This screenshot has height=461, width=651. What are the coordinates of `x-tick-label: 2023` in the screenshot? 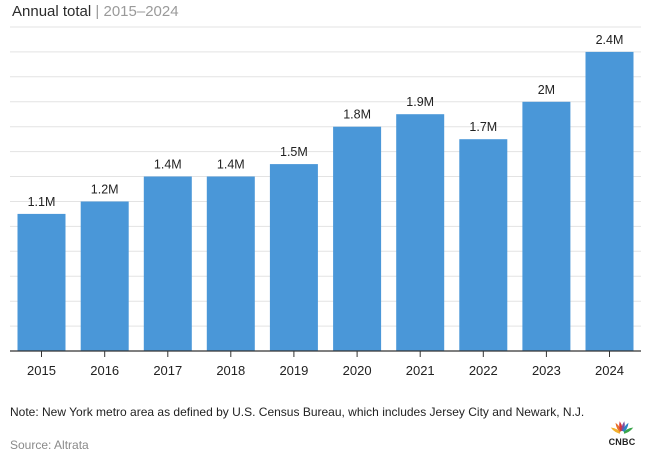 It's located at (546, 370).